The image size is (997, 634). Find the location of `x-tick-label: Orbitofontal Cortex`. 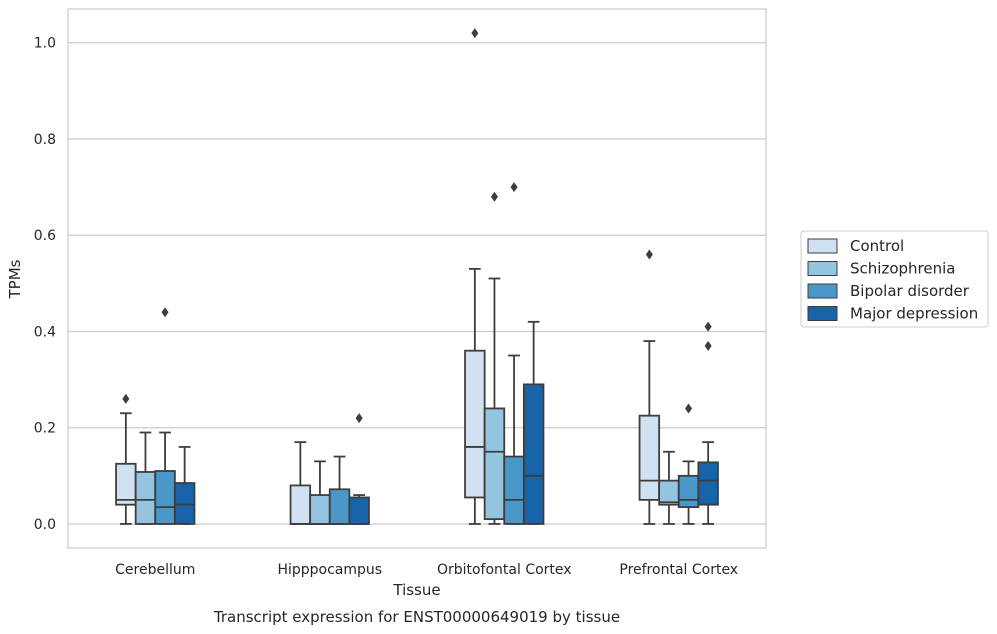

x-tick-label: Orbitofontal Cortex is located at coordinates (504, 570).